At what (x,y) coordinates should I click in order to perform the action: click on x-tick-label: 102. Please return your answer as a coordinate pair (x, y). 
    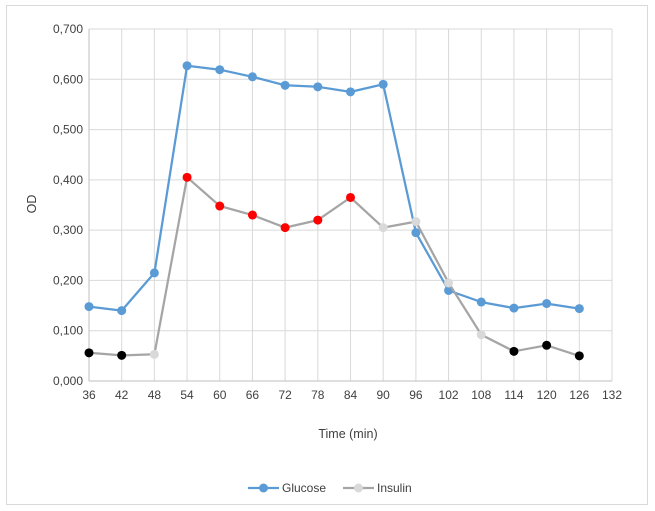
    Looking at the image, I should click on (449, 395).